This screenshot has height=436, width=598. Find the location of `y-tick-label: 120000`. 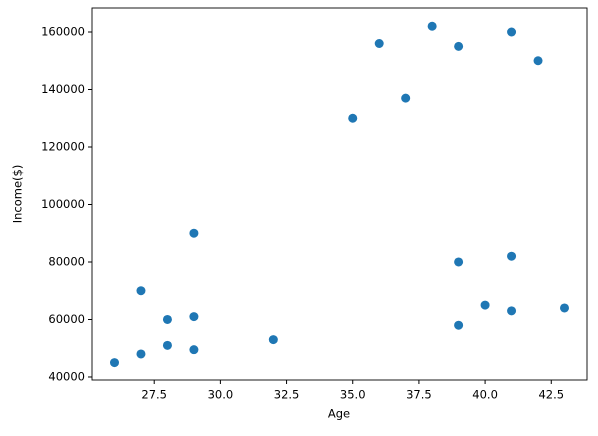

y-tick-label: 120000 is located at coordinates (63, 146).